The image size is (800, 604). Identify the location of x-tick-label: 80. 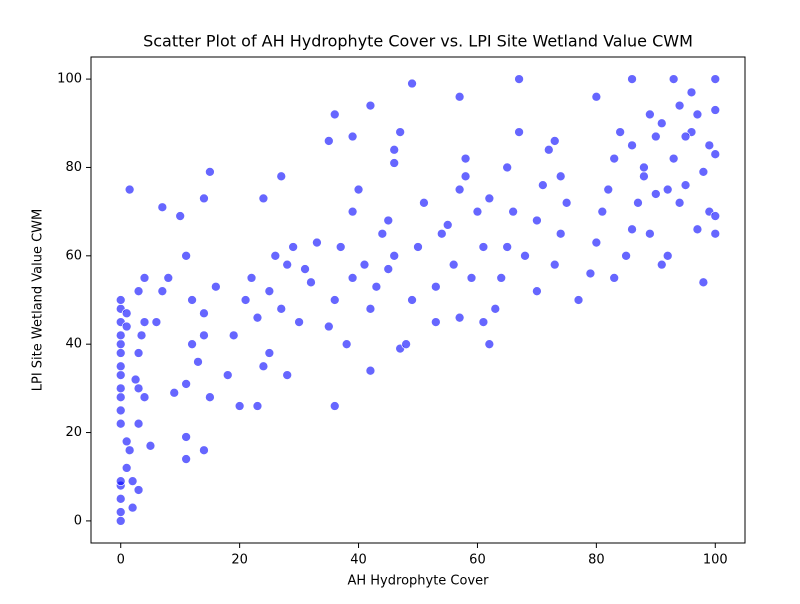
(596, 560).